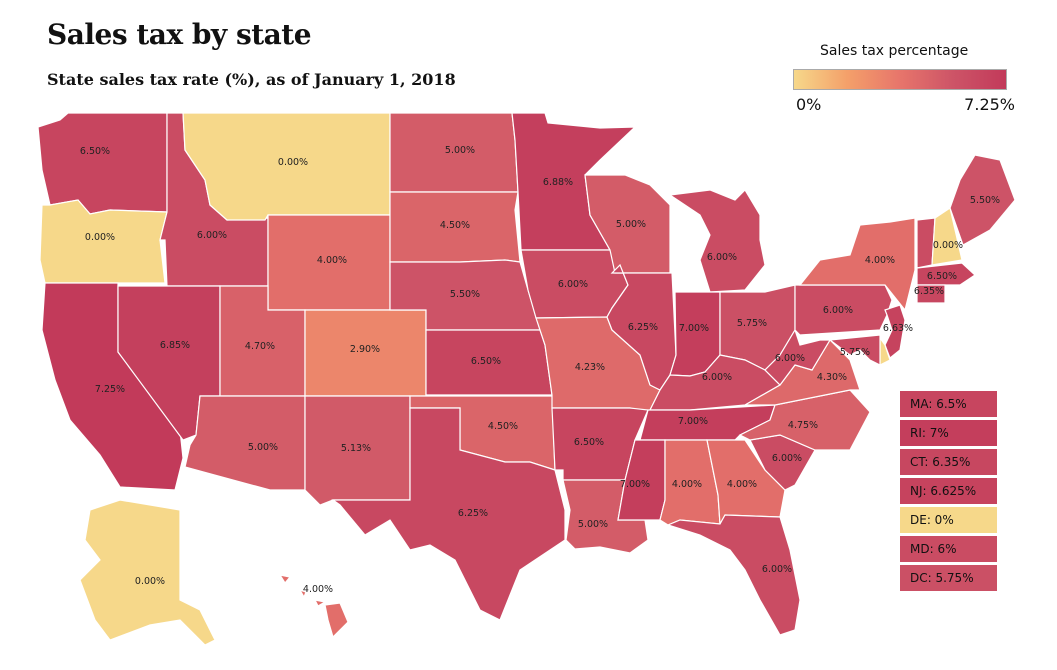  What do you see at coordinates (590, 367) in the screenshot?
I see `state-label-mo: 4.23%` at bounding box center [590, 367].